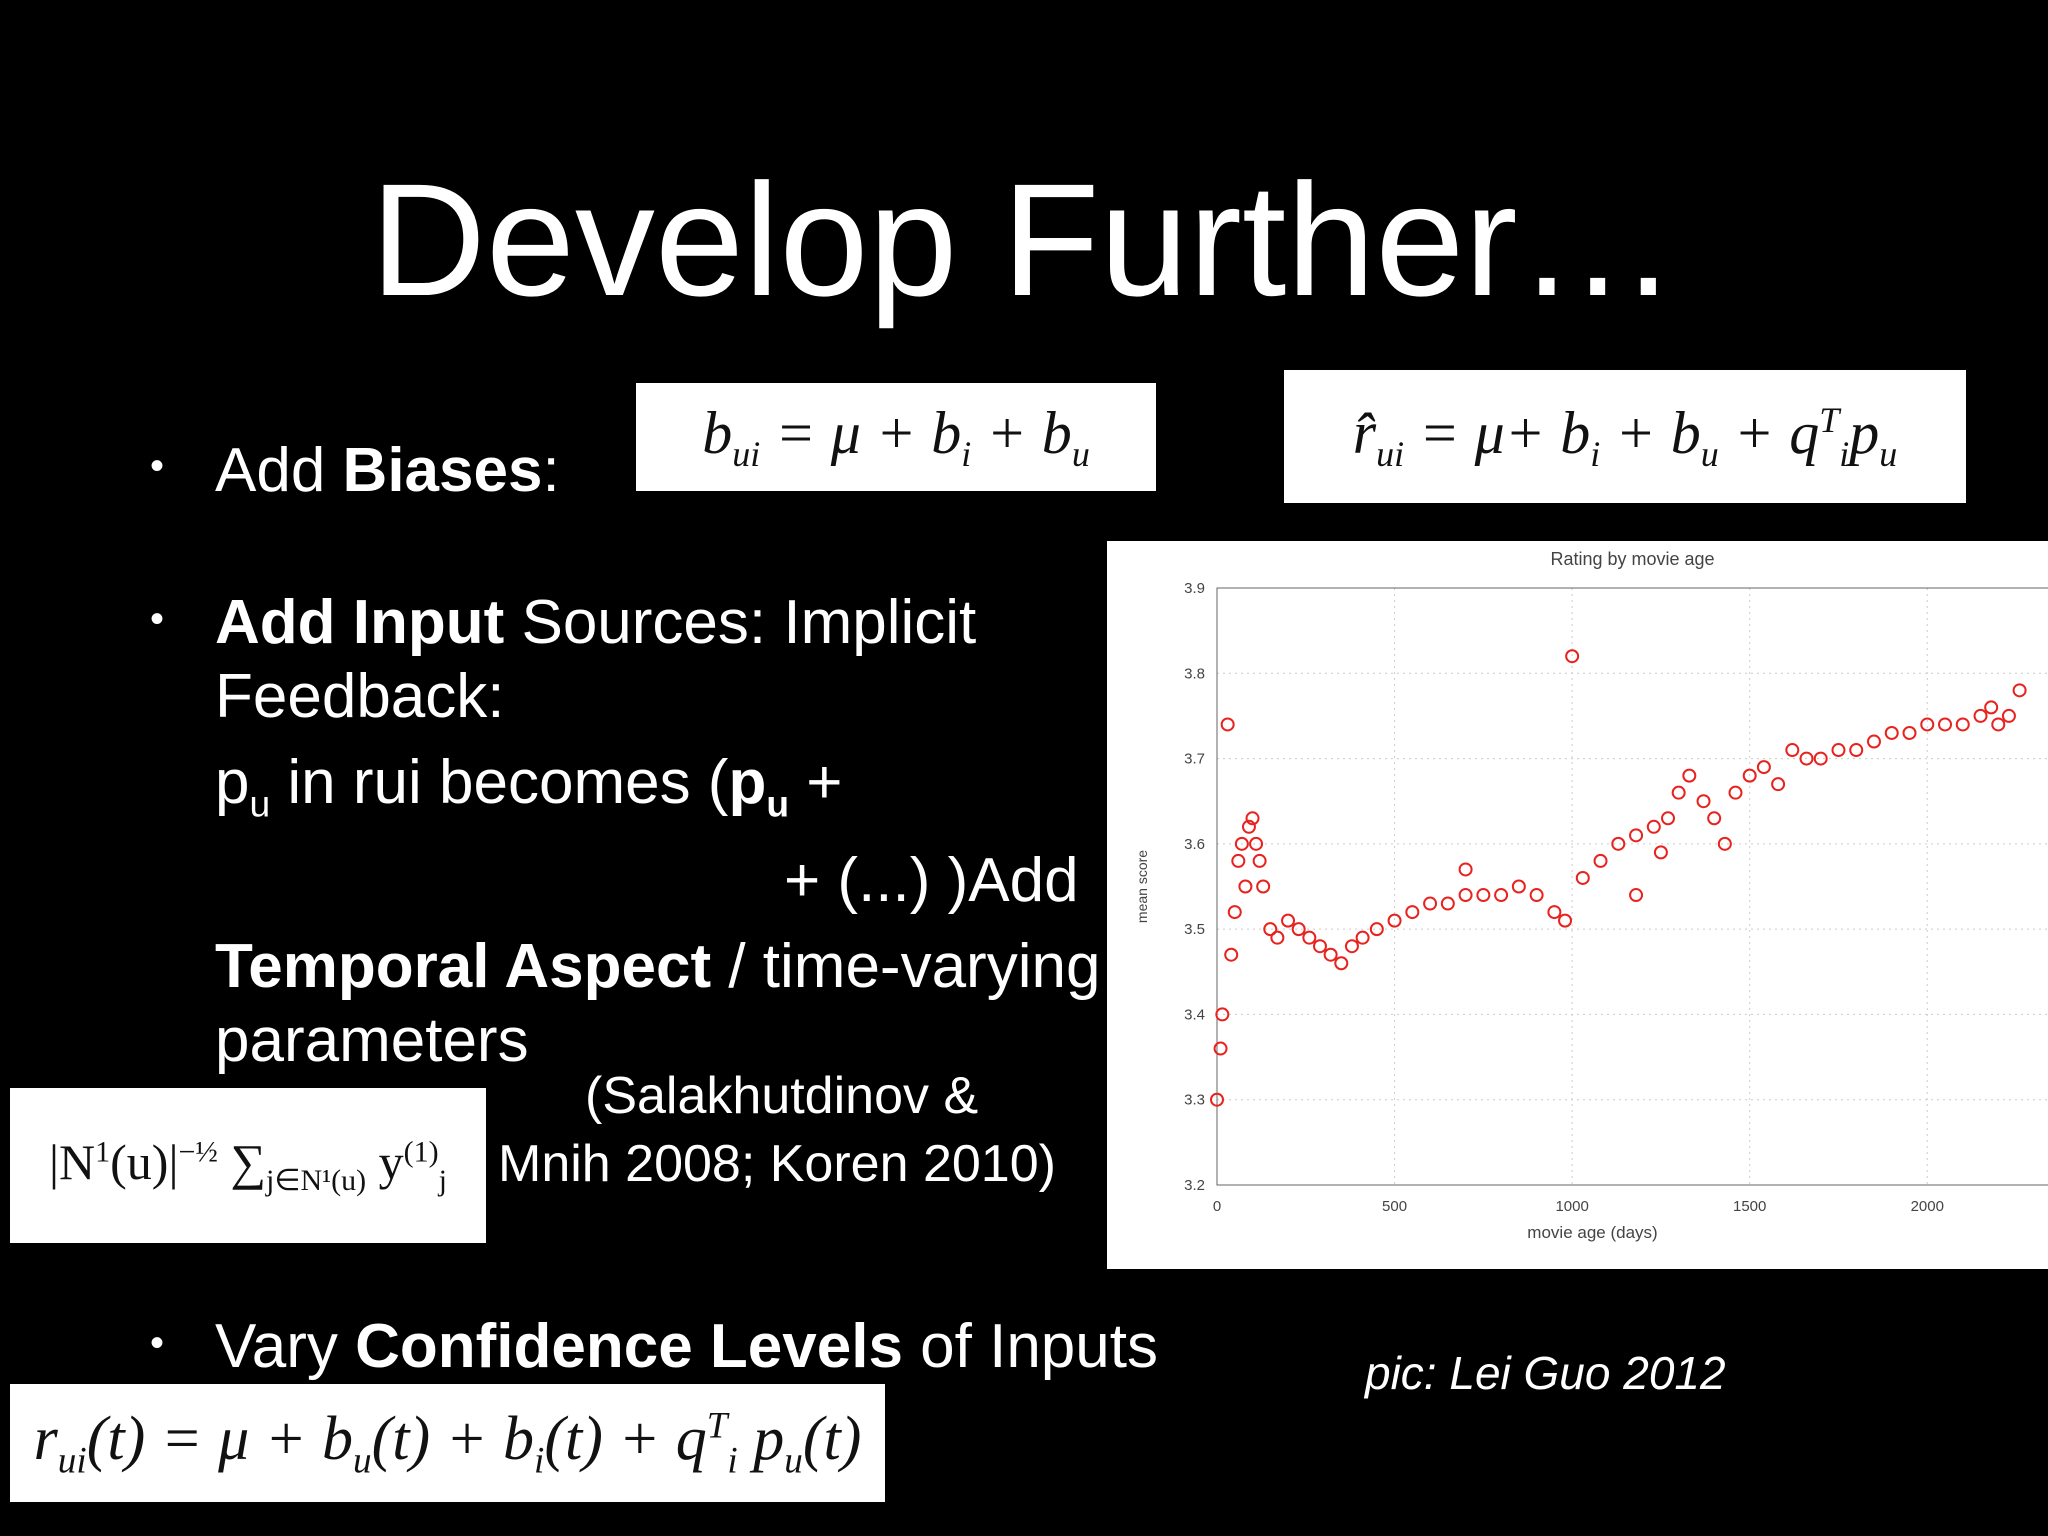 The height and width of the screenshot is (1536, 2048). I want to click on text-run: Mnih 2008; Koren 2010), so click(777, 1164).